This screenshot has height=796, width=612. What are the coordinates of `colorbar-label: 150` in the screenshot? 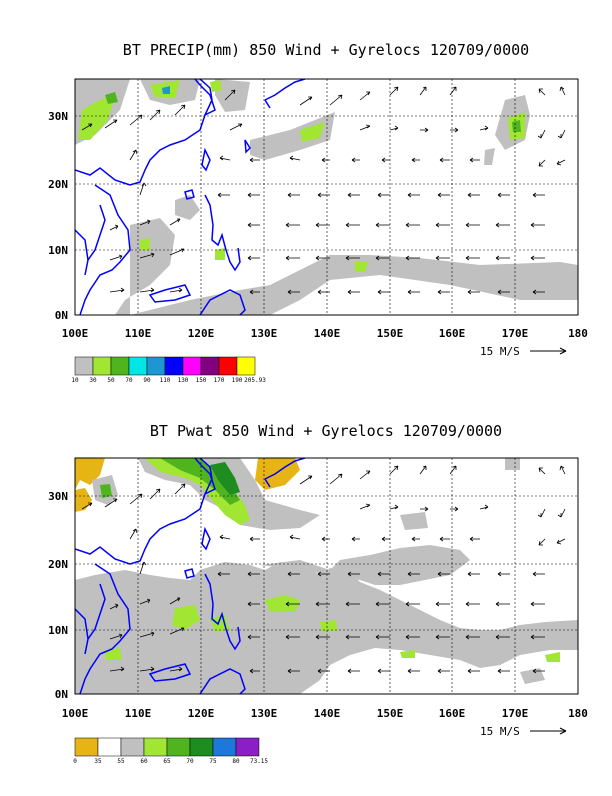 It's located at (201, 380).